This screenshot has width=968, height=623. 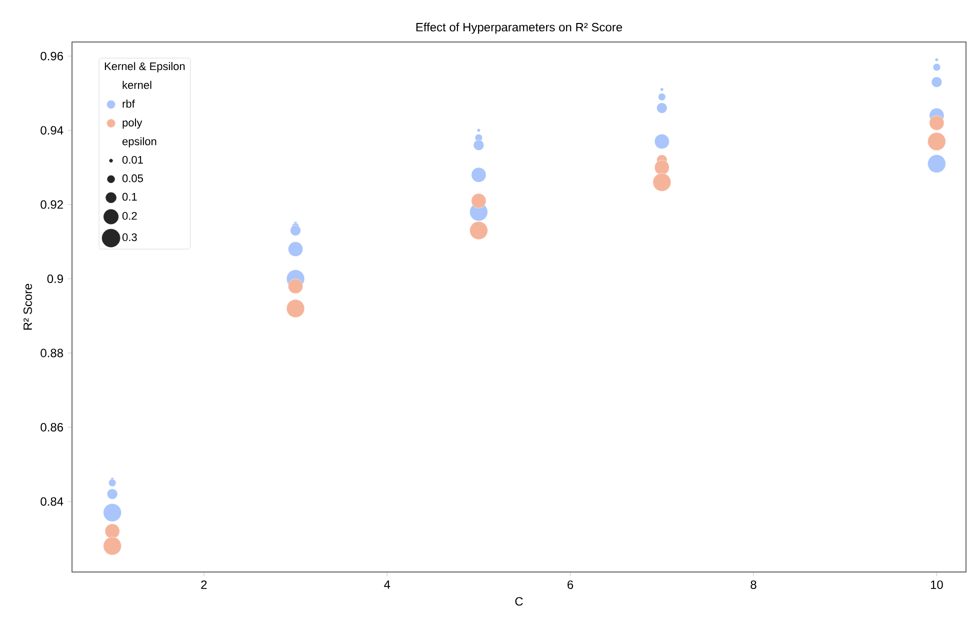 What do you see at coordinates (52, 501) in the screenshot?
I see `y-tick-label: 0.84` at bounding box center [52, 501].